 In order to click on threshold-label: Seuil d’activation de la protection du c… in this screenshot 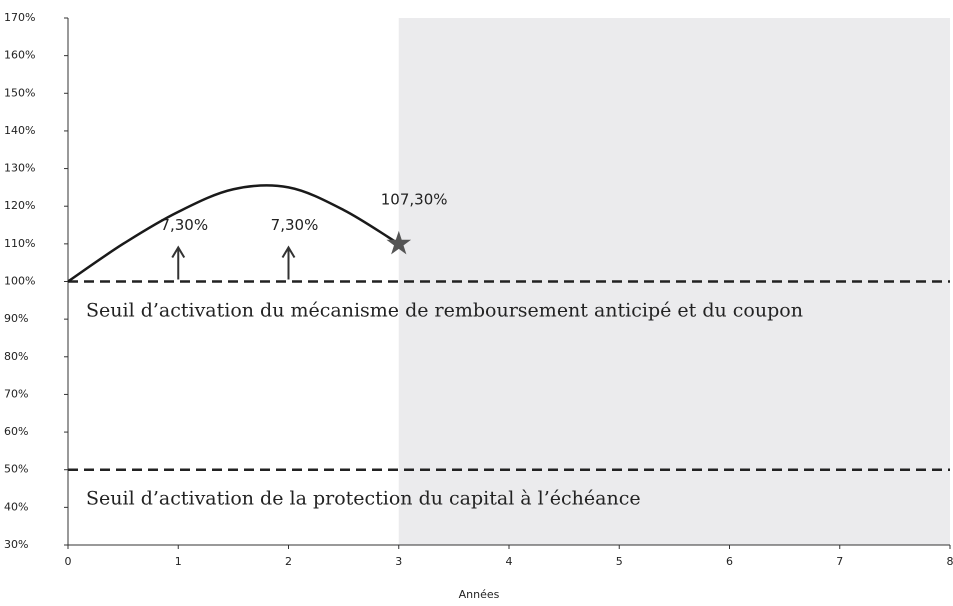, I will do `click(363, 499)`.